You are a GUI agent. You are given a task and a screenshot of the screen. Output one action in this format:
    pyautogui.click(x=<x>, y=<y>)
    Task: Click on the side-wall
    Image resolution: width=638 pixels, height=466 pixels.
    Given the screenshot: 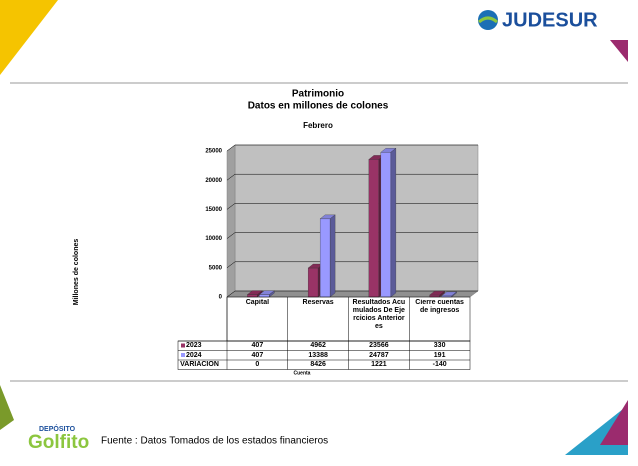 What is the action you would take?
    pyautogui.click(x=231, y=221)
    